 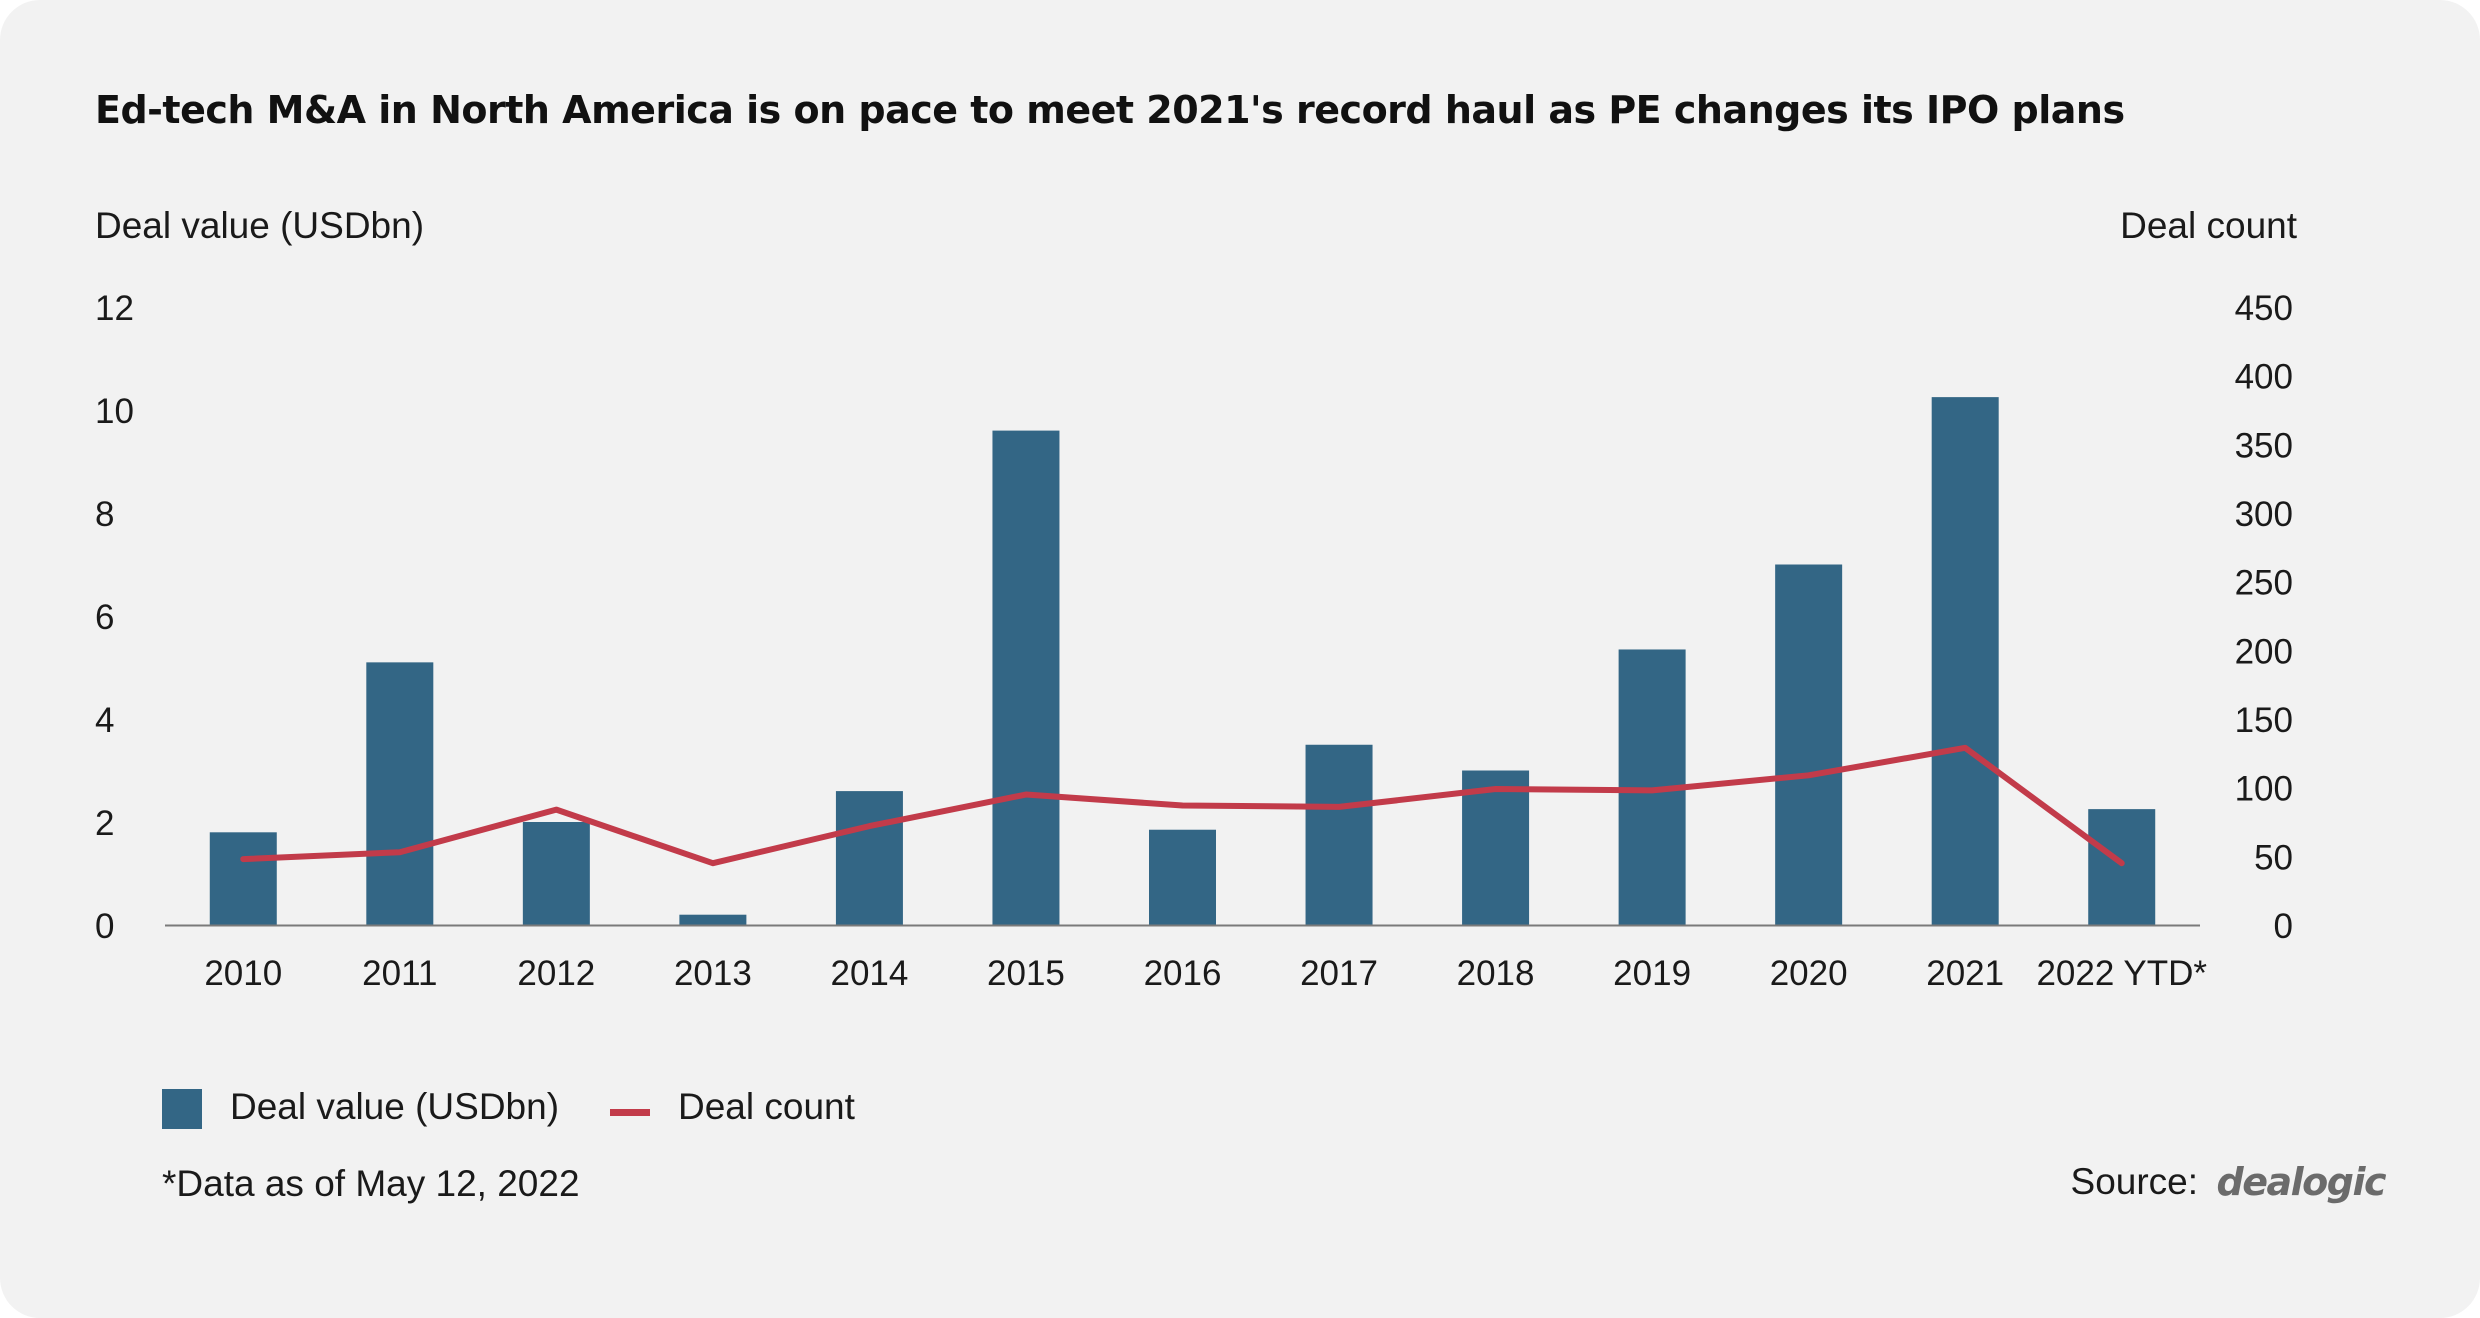 What do you see at coordinates (114, 308) in the screenshot?
I see `left-tick-label: 12` at bounding box center [114, 308].